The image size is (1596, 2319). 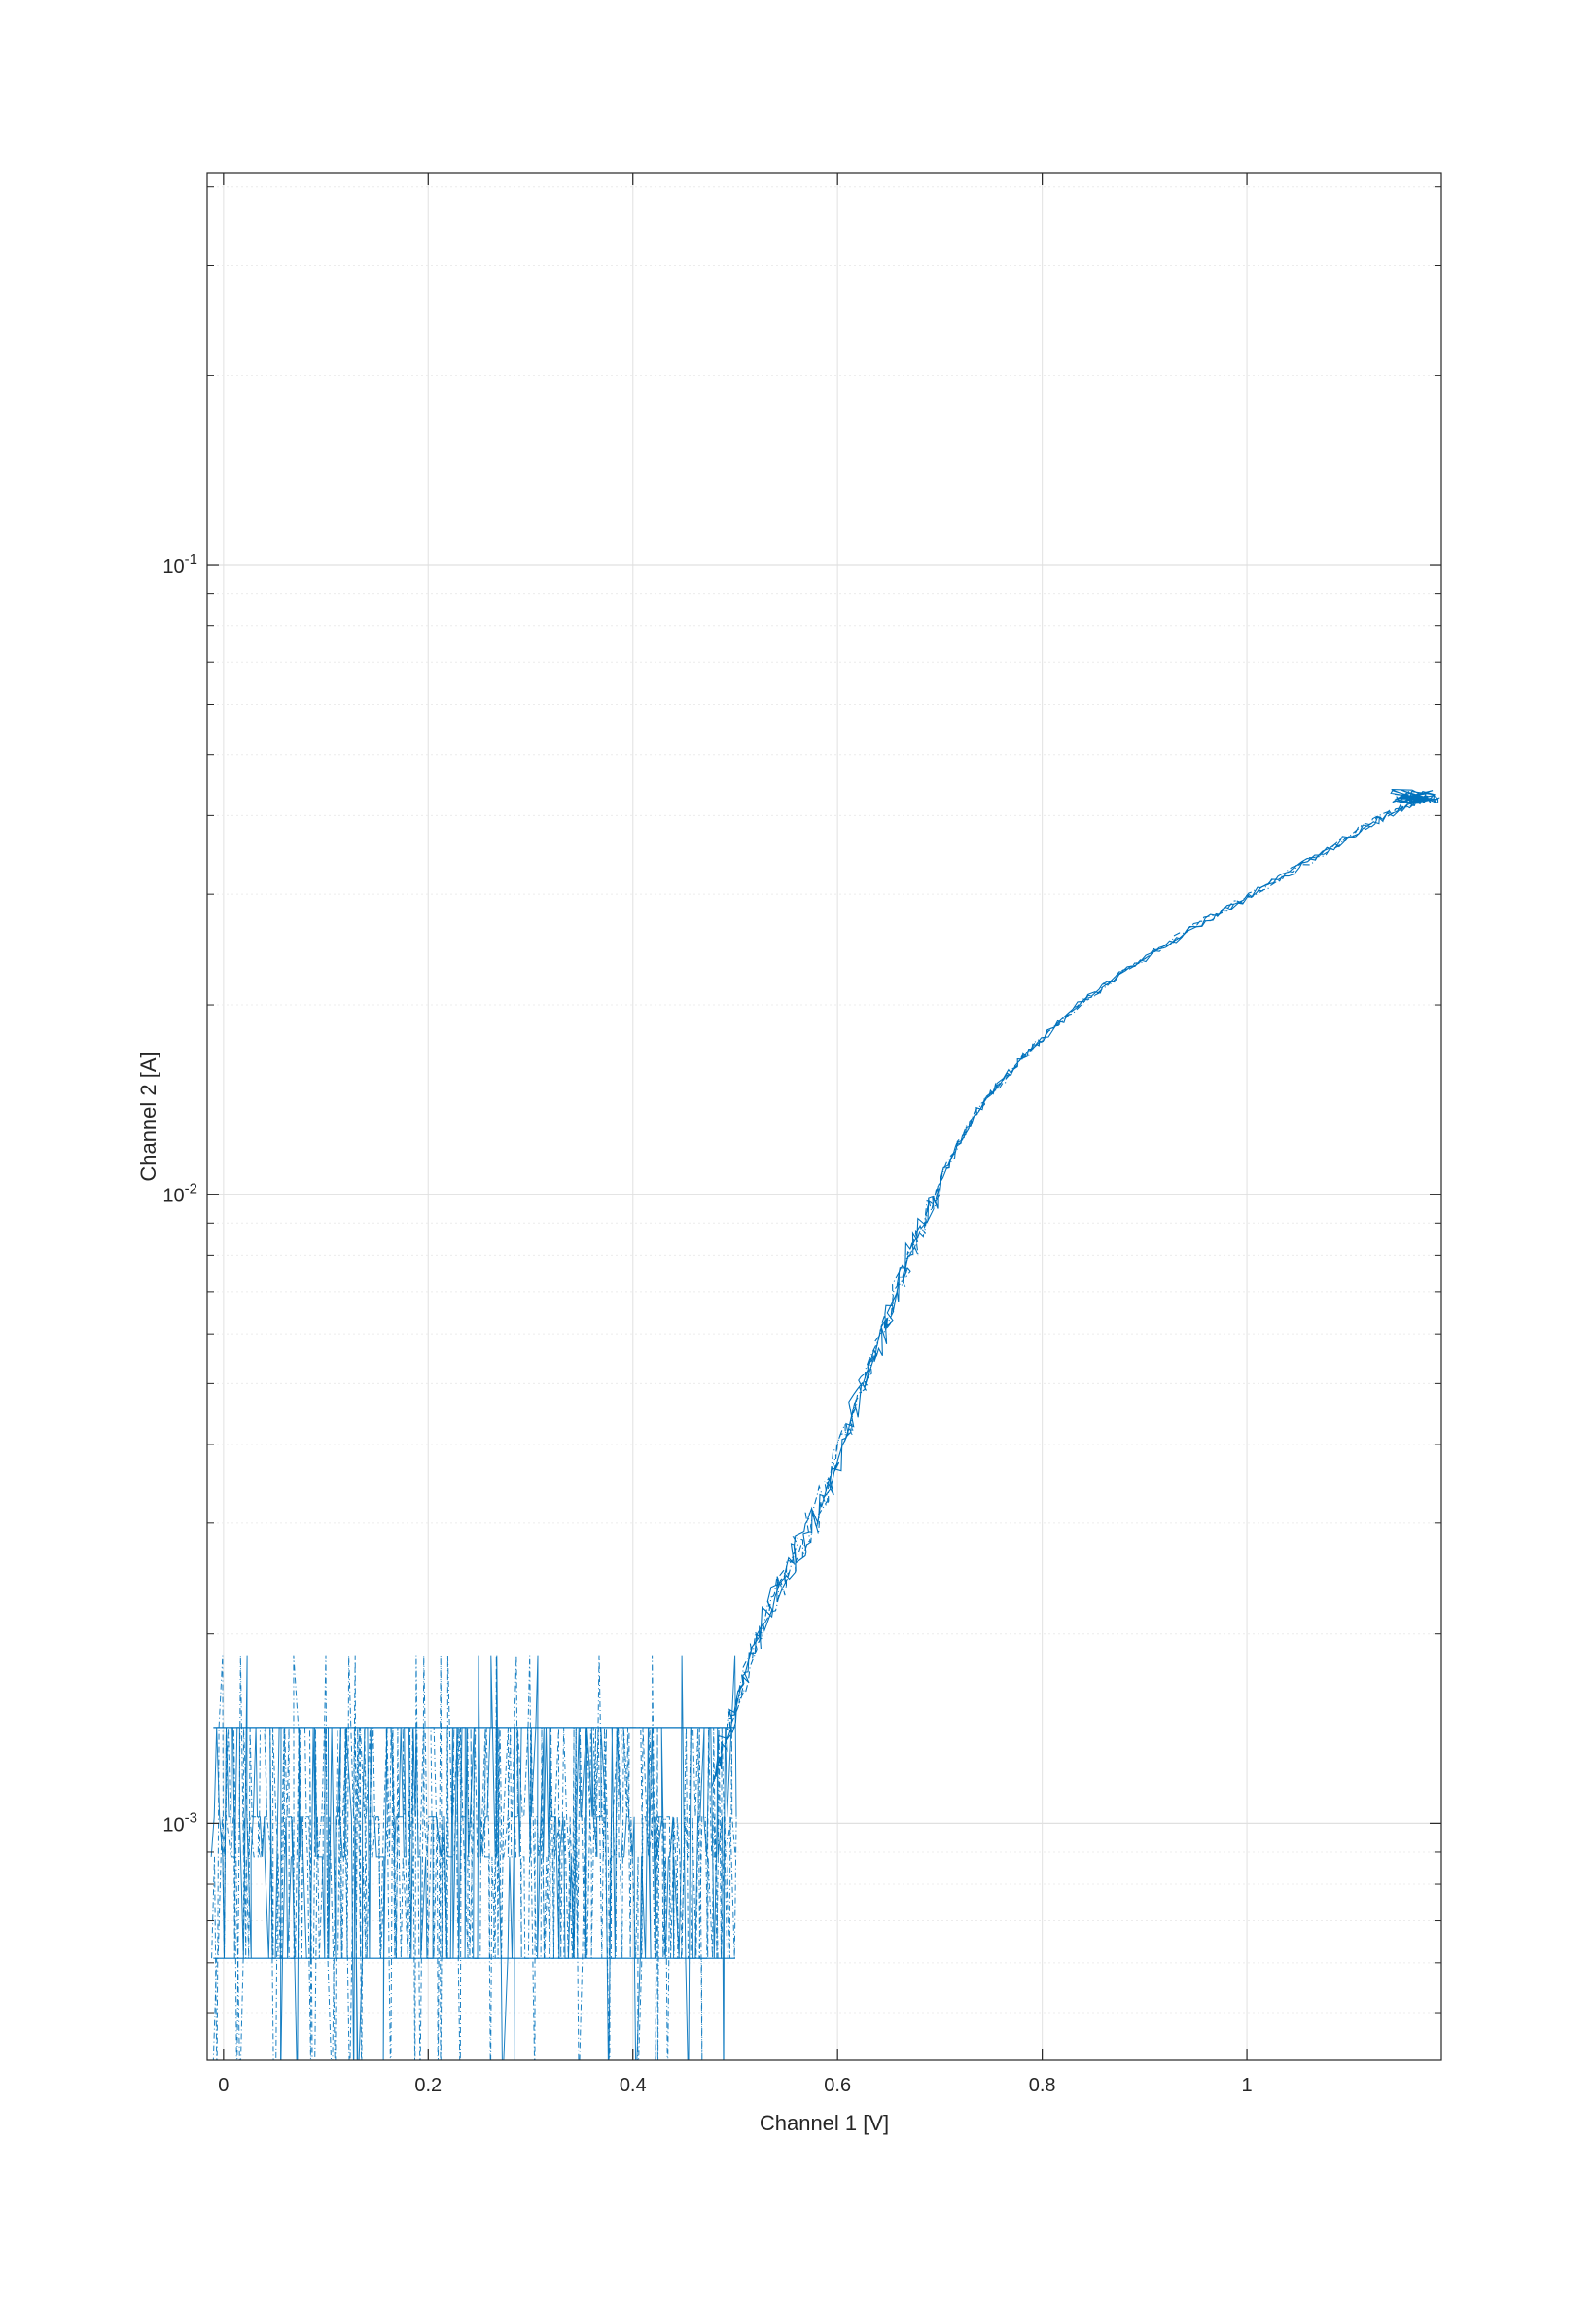 What do you see at coordinates (838, 2085) in the screenshot?
I see `x-tick-label: 0.6` at bounding box center [838, 2085].